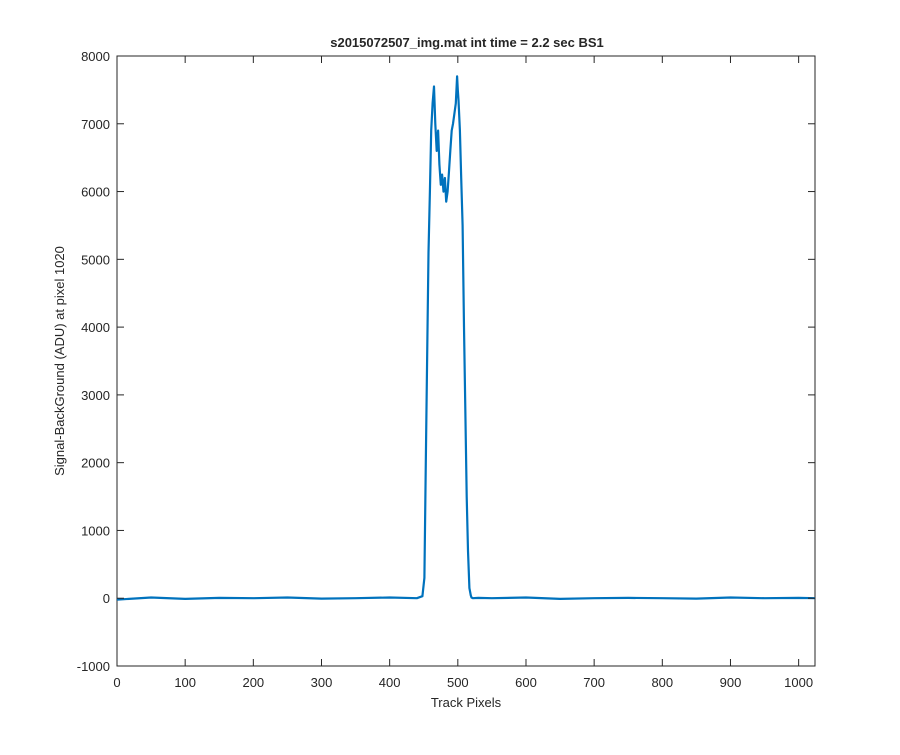 The width and height of the screenshot is (900, 755). Describe the element at coordinates (95, 192) in the screenshot. I see `y-tick-label: 6000` at that location.